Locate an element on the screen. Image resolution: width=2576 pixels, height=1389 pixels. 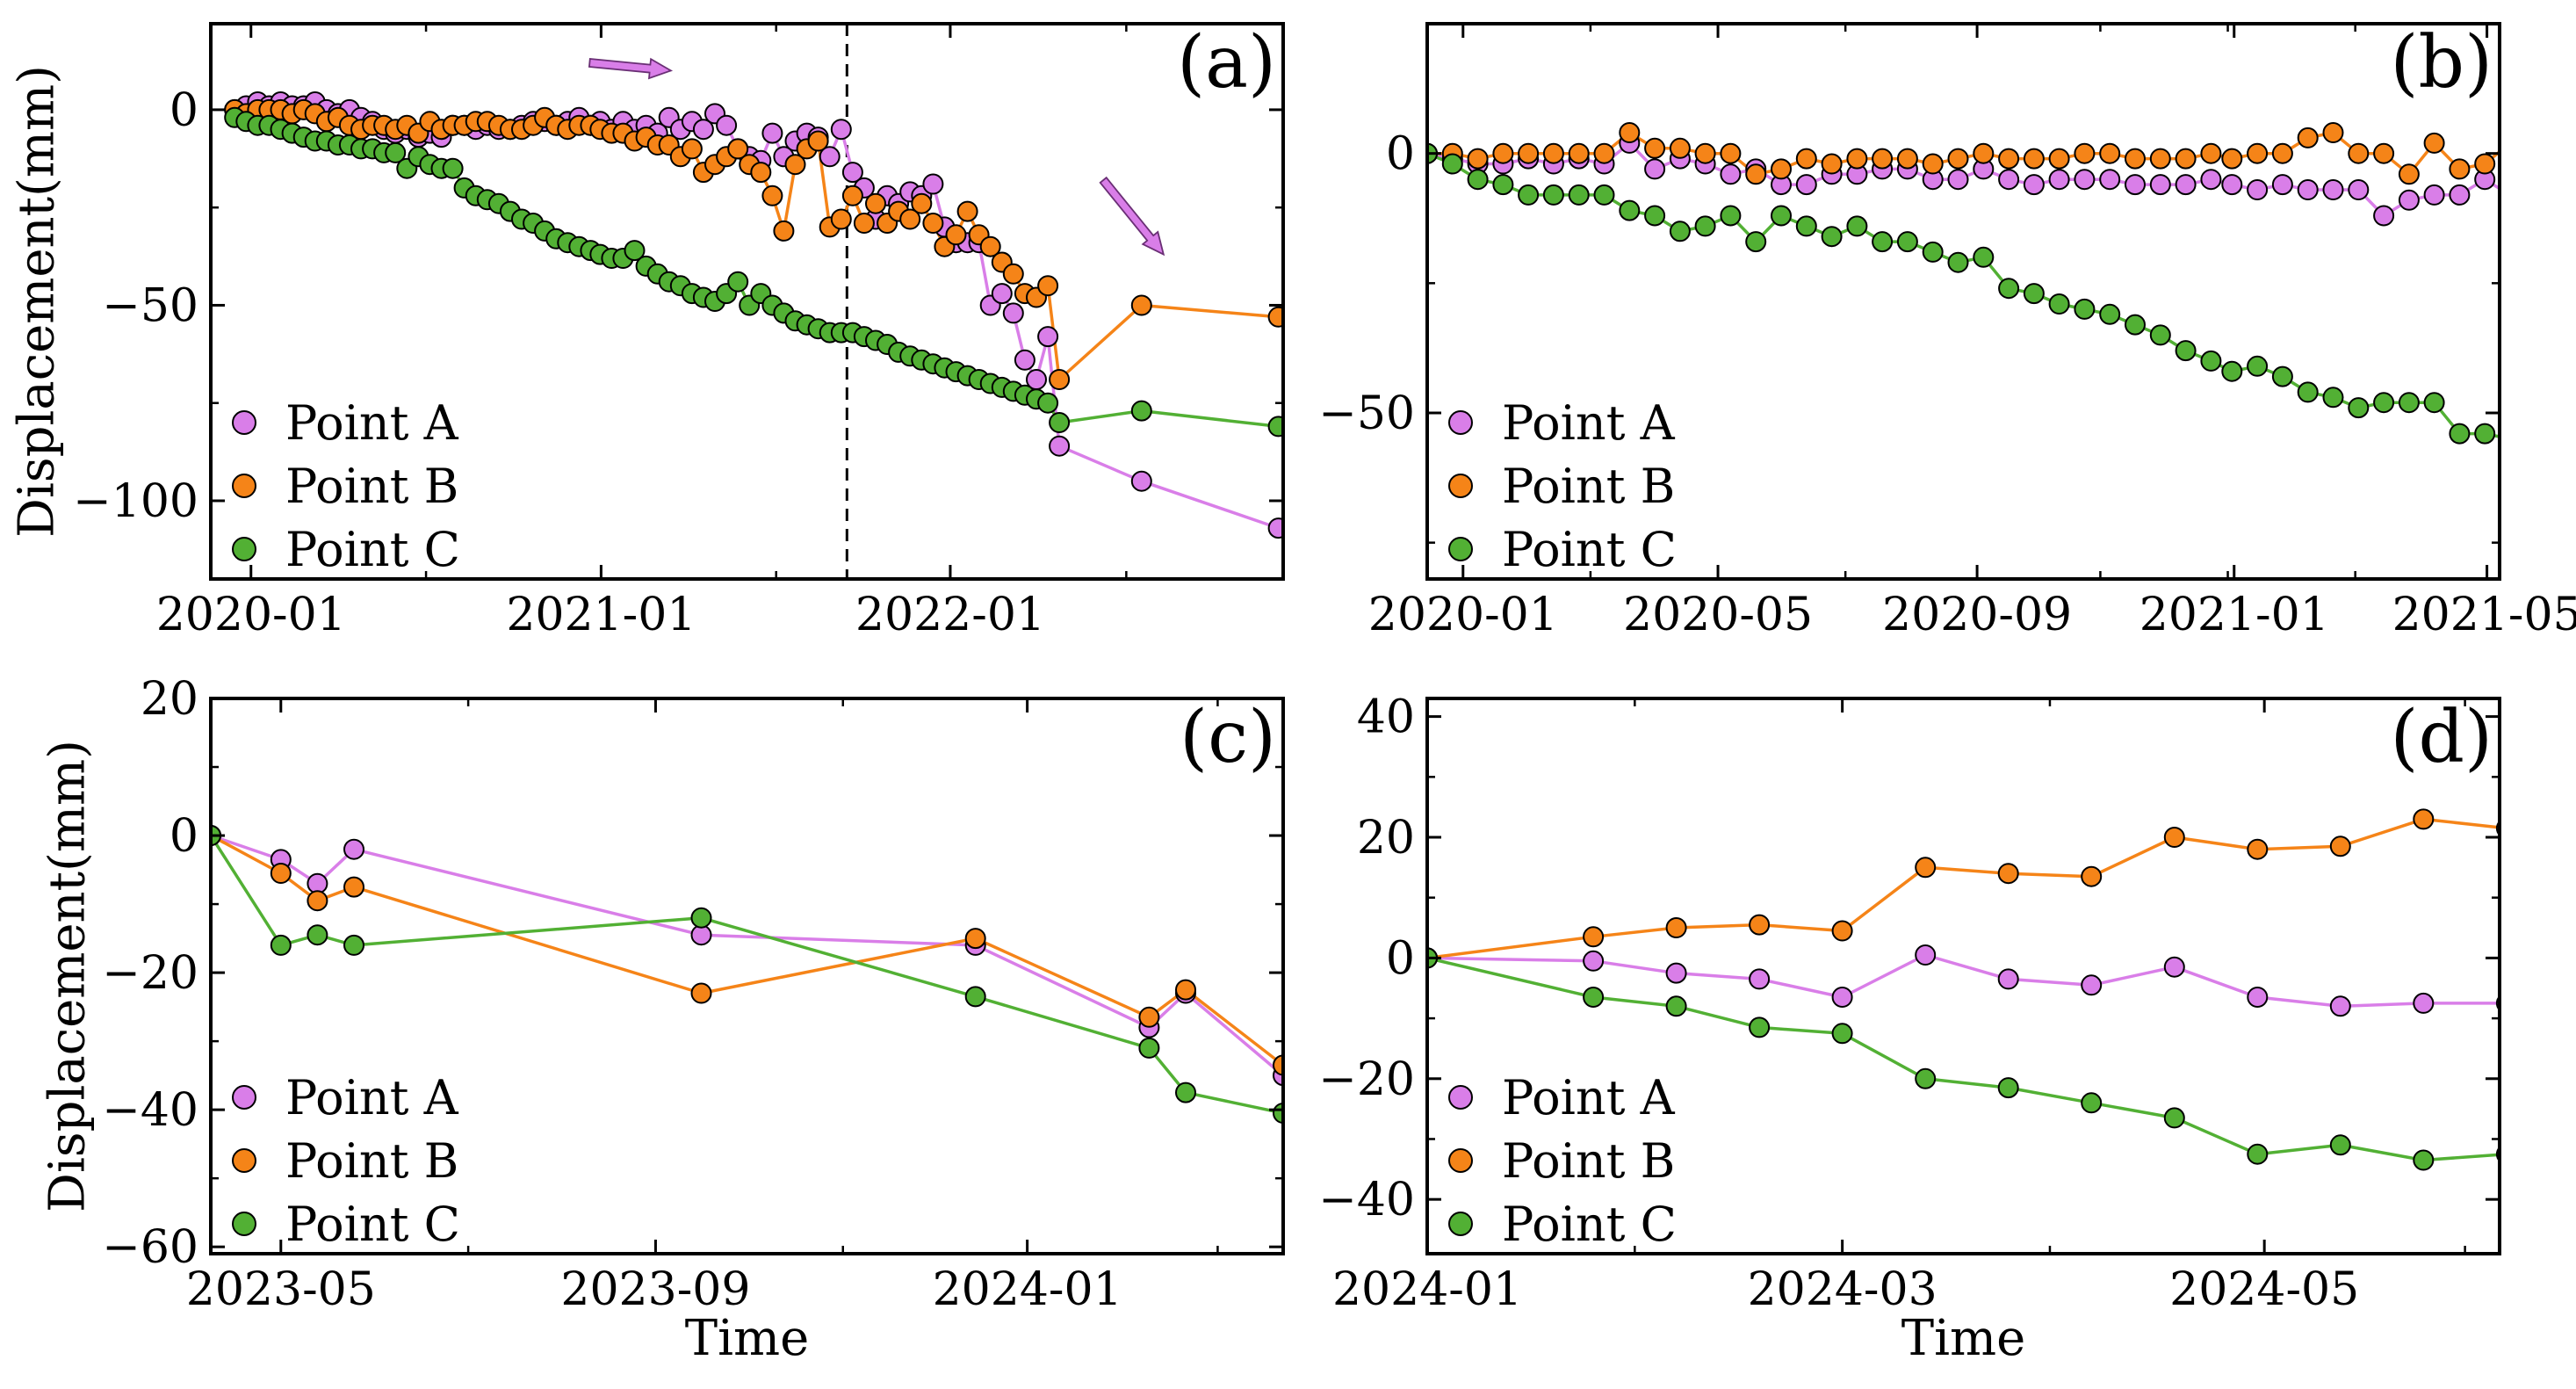
y-tick-label: 20 is located at coordinates (1386, 838).